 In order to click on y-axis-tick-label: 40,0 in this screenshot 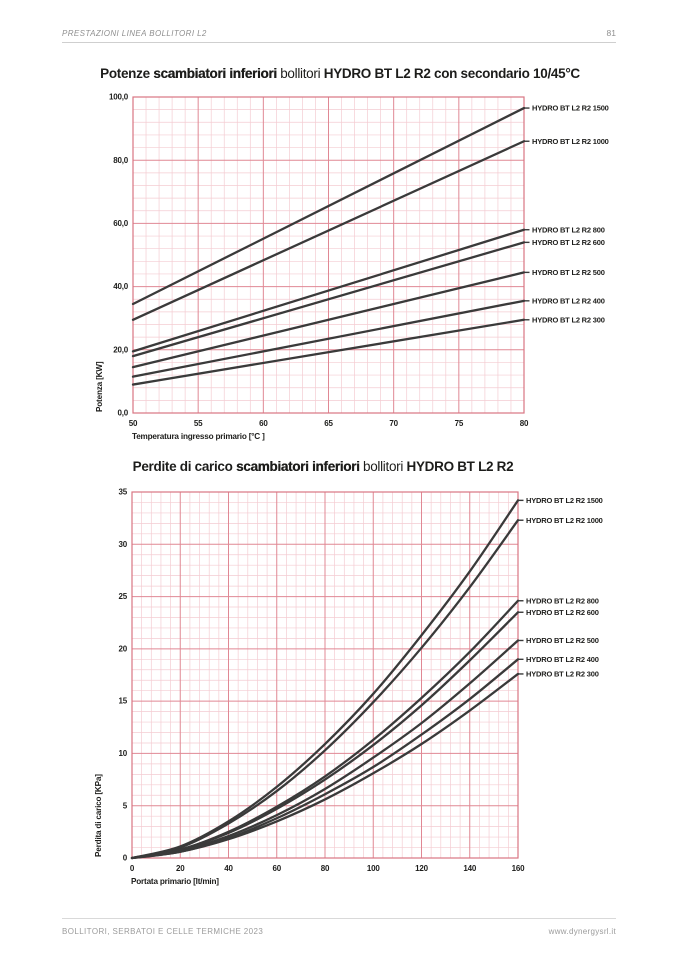, I will do `click(121, 286)`.